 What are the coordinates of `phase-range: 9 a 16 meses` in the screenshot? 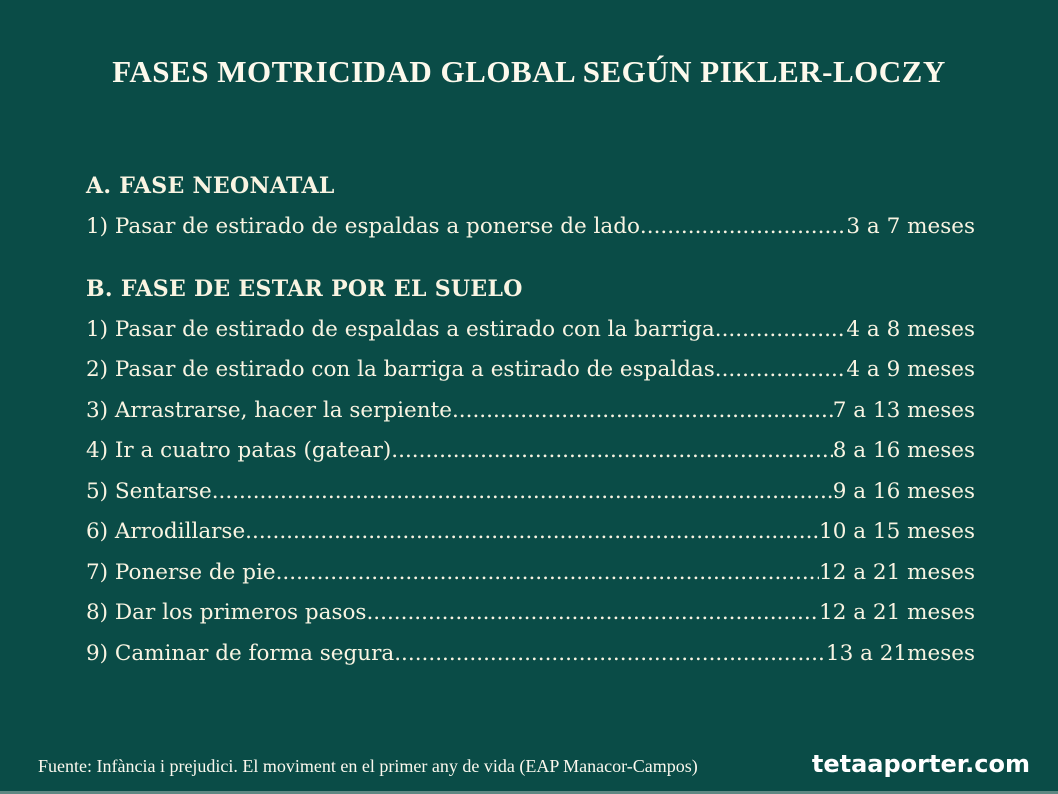 It's located at (903, 491).